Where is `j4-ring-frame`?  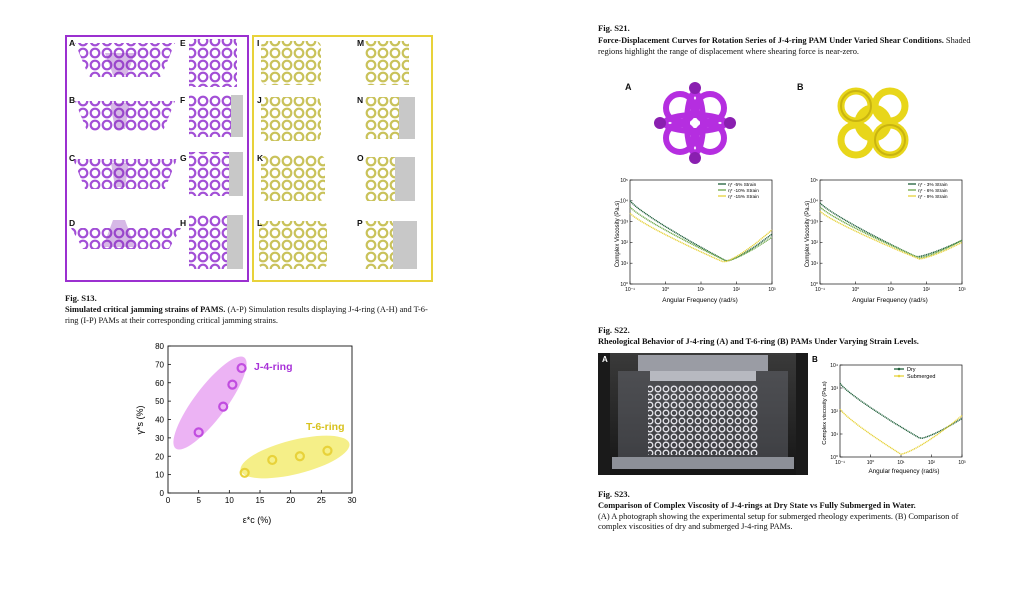 j4-ring-frame is located at coordinates (157, 158).